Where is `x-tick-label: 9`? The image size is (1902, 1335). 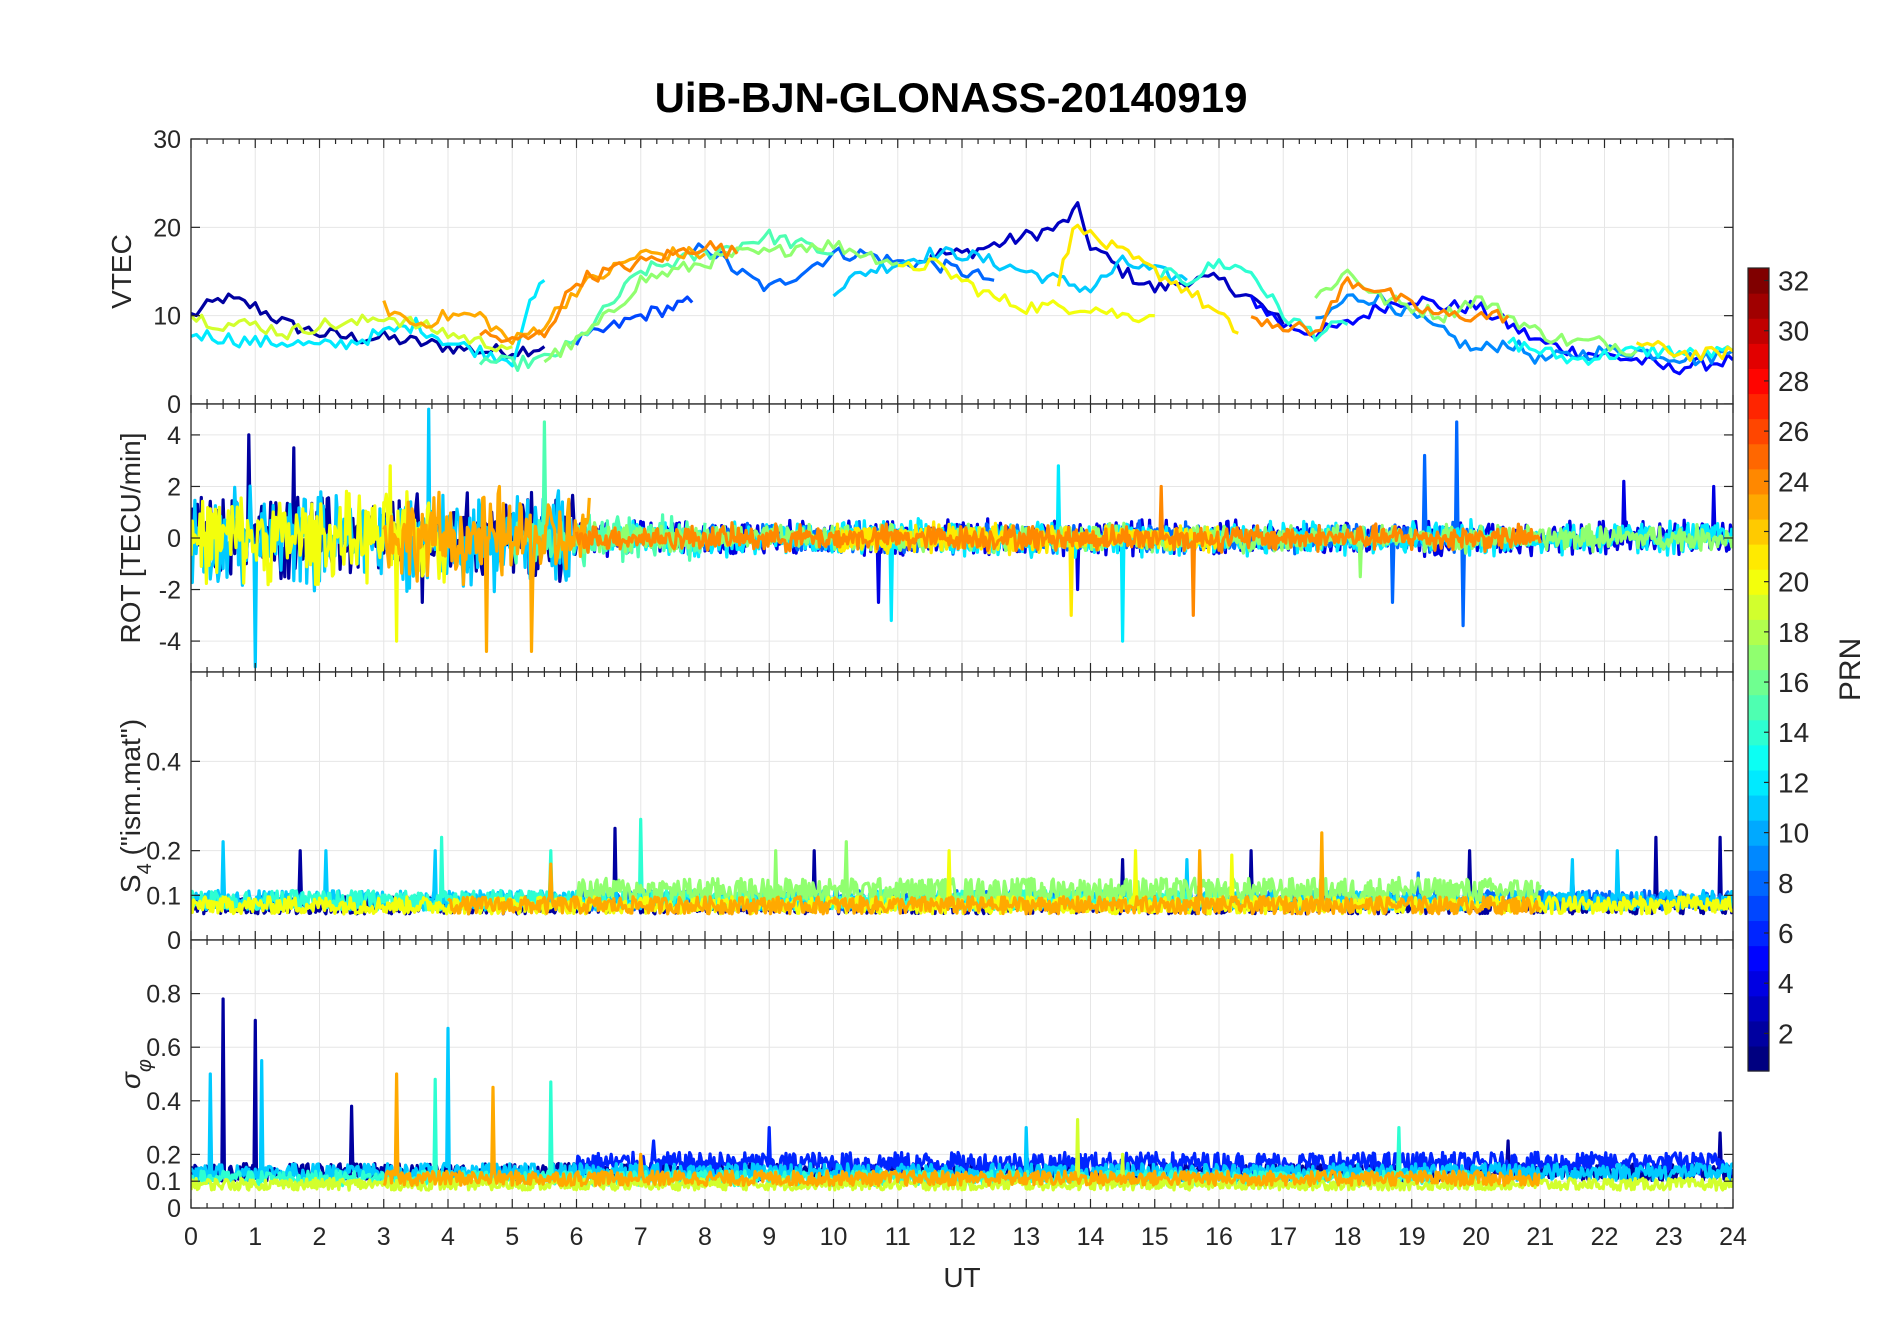
x-tick-label: 9 is located at coordinates (769, 1237).